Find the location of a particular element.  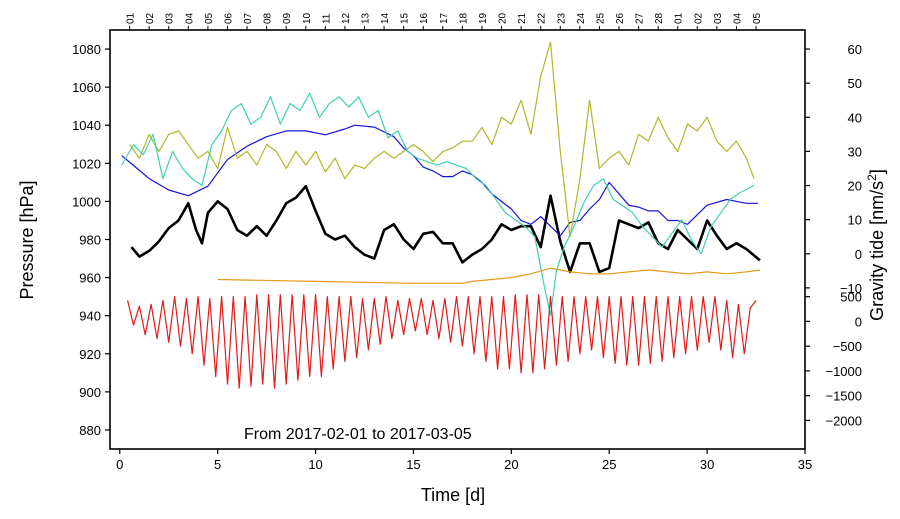

date-range-note: From 2017-02-01 to 2017-03-05 is located at coordinates (358, 434).